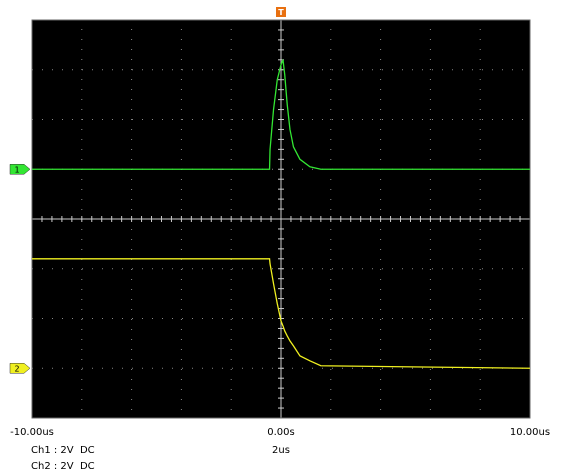 The height and width of the screenshot is (476, 561). Describe the element at coordinates (281, 450) in the screenshot. I see `timebase: 2us` at that location.